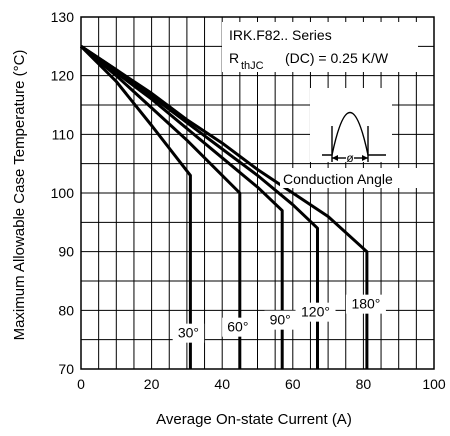 The height and width of the screenshot is (436, 450). I want to click on inset-background, so click(351, 125).